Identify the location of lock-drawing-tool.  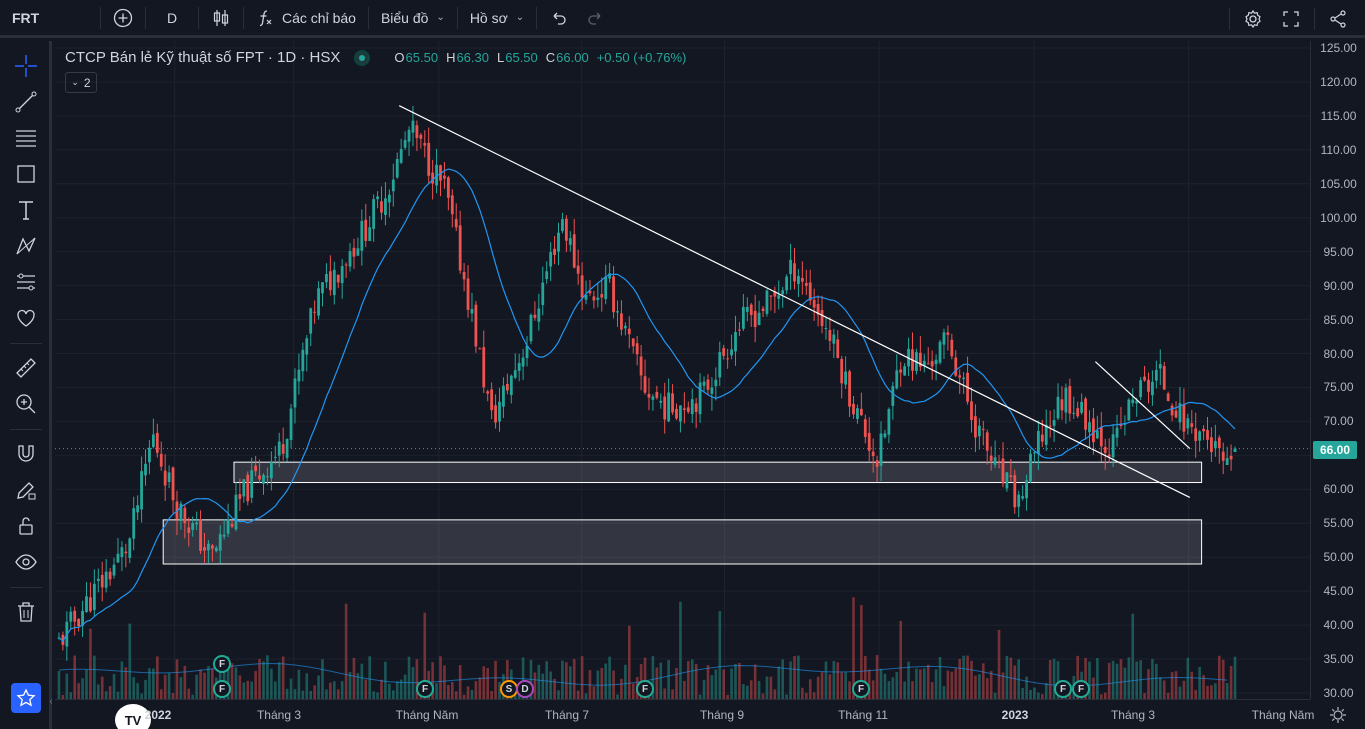
(26, 490).